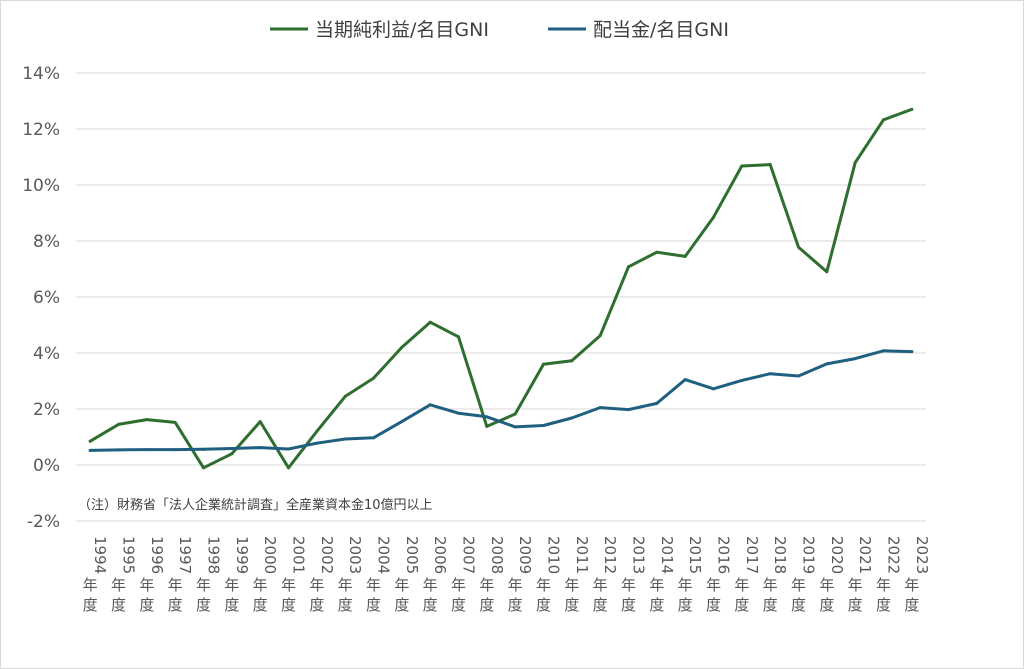  What do you see at coordinates (41, 186) in the screenshot?
I see `y-tick-label: 10%` at bounding box center [41, 186].